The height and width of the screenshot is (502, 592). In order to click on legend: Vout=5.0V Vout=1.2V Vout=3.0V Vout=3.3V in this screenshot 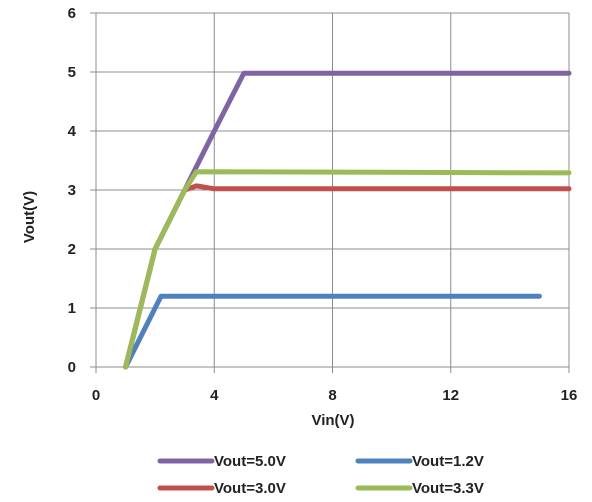, I will do `click(320, 475)`.